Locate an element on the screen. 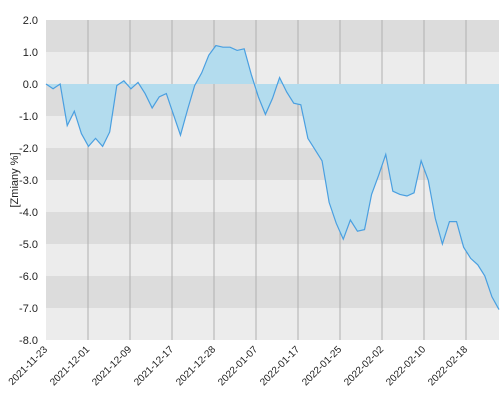  x-tick-label: 2022-02-18 is located at coordinates (448, 366).